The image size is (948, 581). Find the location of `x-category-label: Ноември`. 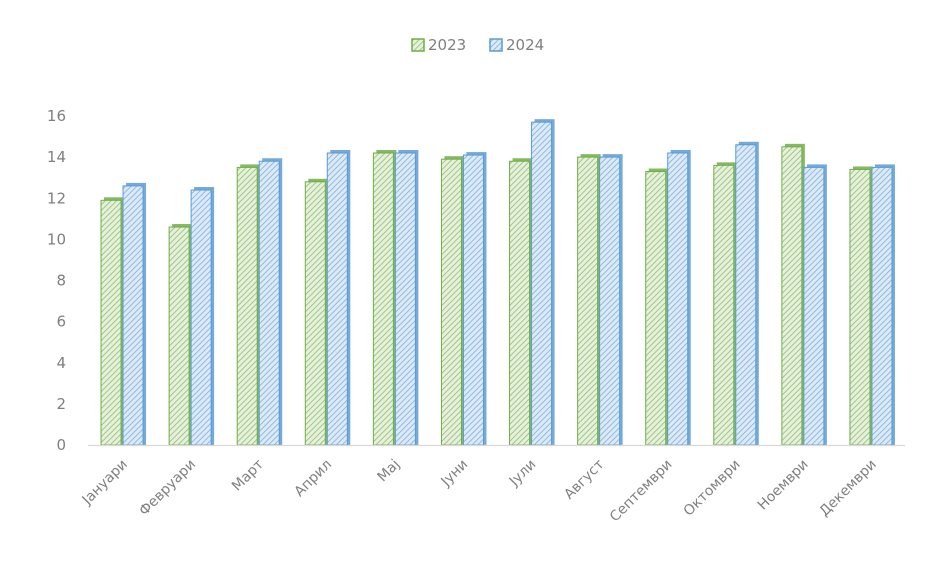

x-category-label: Ноември is located at coordinates (783, 485).